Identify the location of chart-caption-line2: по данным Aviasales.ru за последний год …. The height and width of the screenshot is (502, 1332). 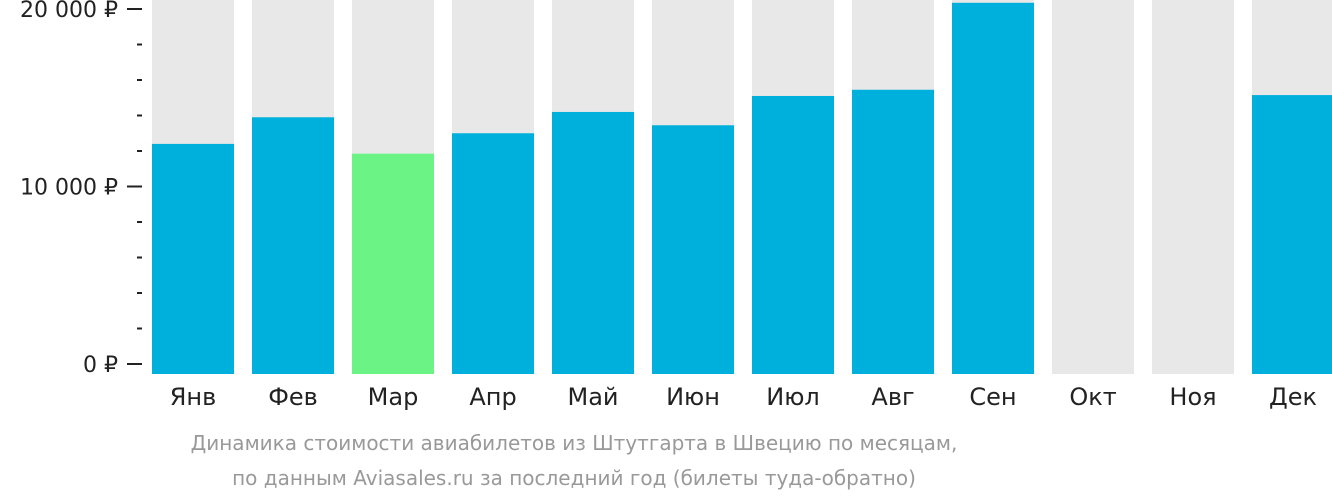
(574, 478).